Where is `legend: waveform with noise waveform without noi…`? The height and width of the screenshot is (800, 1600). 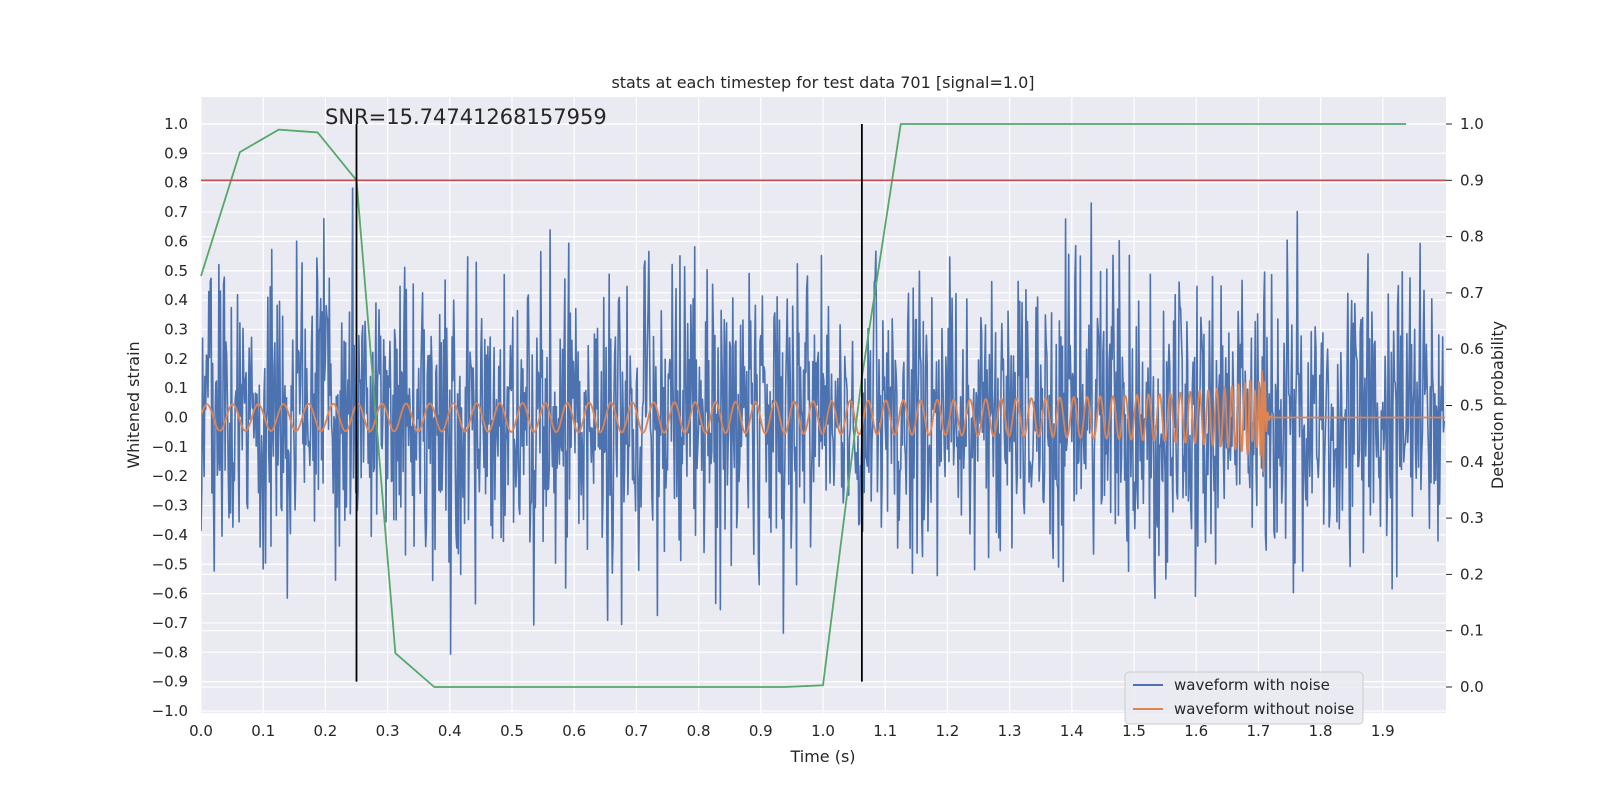
legend: waveform with noise waveform without noi… is located at coordinates (1244, 698).